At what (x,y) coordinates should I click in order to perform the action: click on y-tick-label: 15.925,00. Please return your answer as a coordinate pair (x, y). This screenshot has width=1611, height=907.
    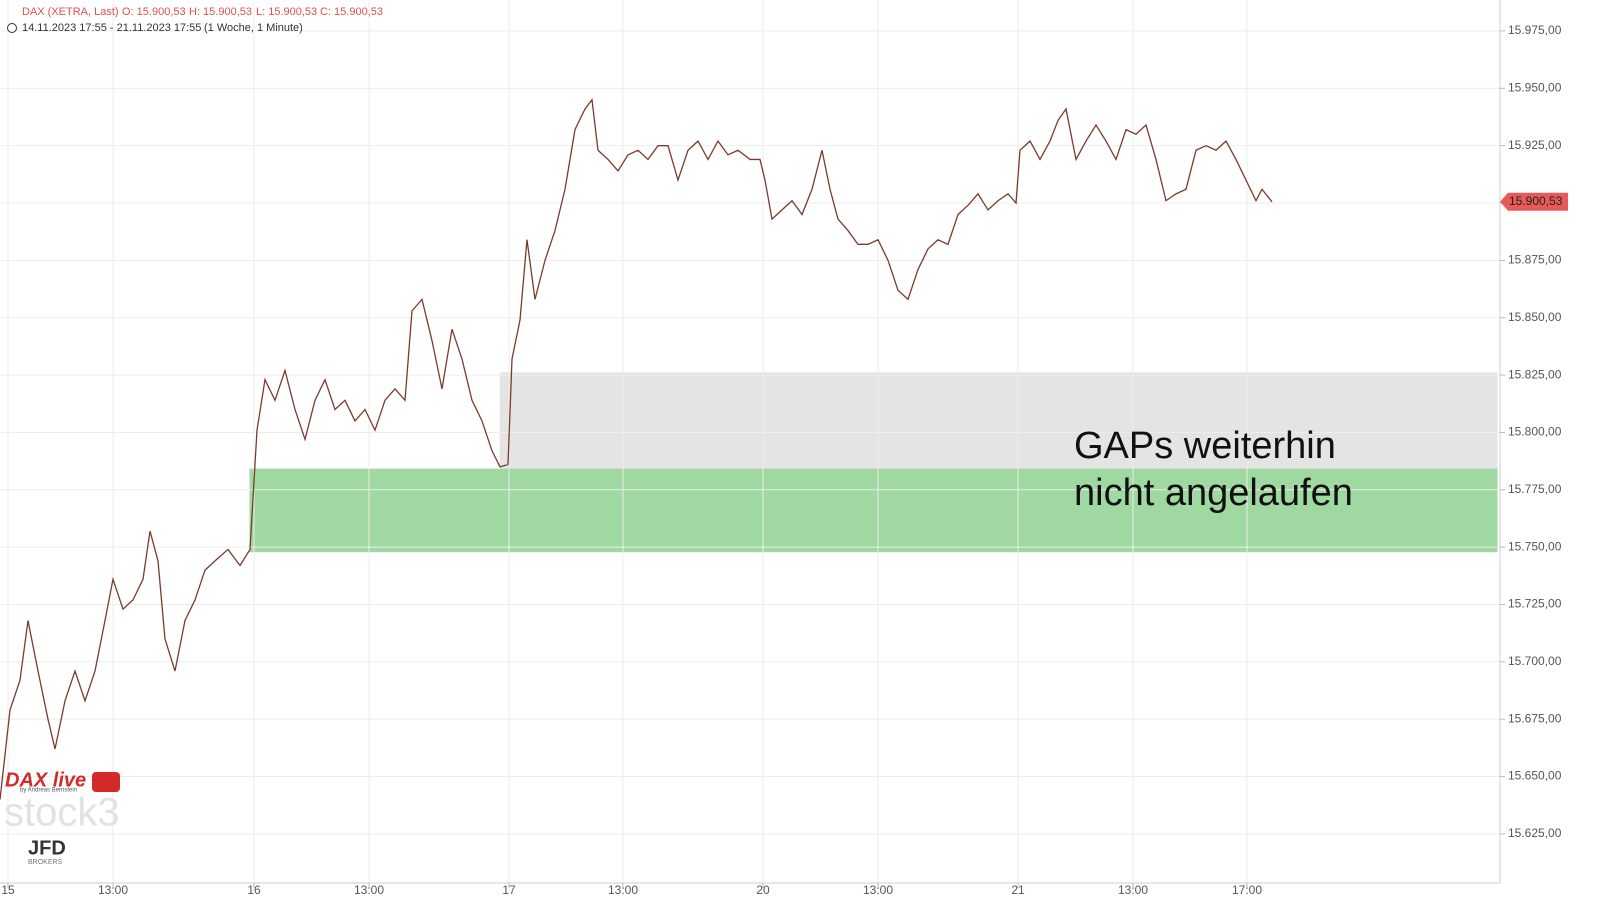
    Looking at the image, I should click on (1535, 145).